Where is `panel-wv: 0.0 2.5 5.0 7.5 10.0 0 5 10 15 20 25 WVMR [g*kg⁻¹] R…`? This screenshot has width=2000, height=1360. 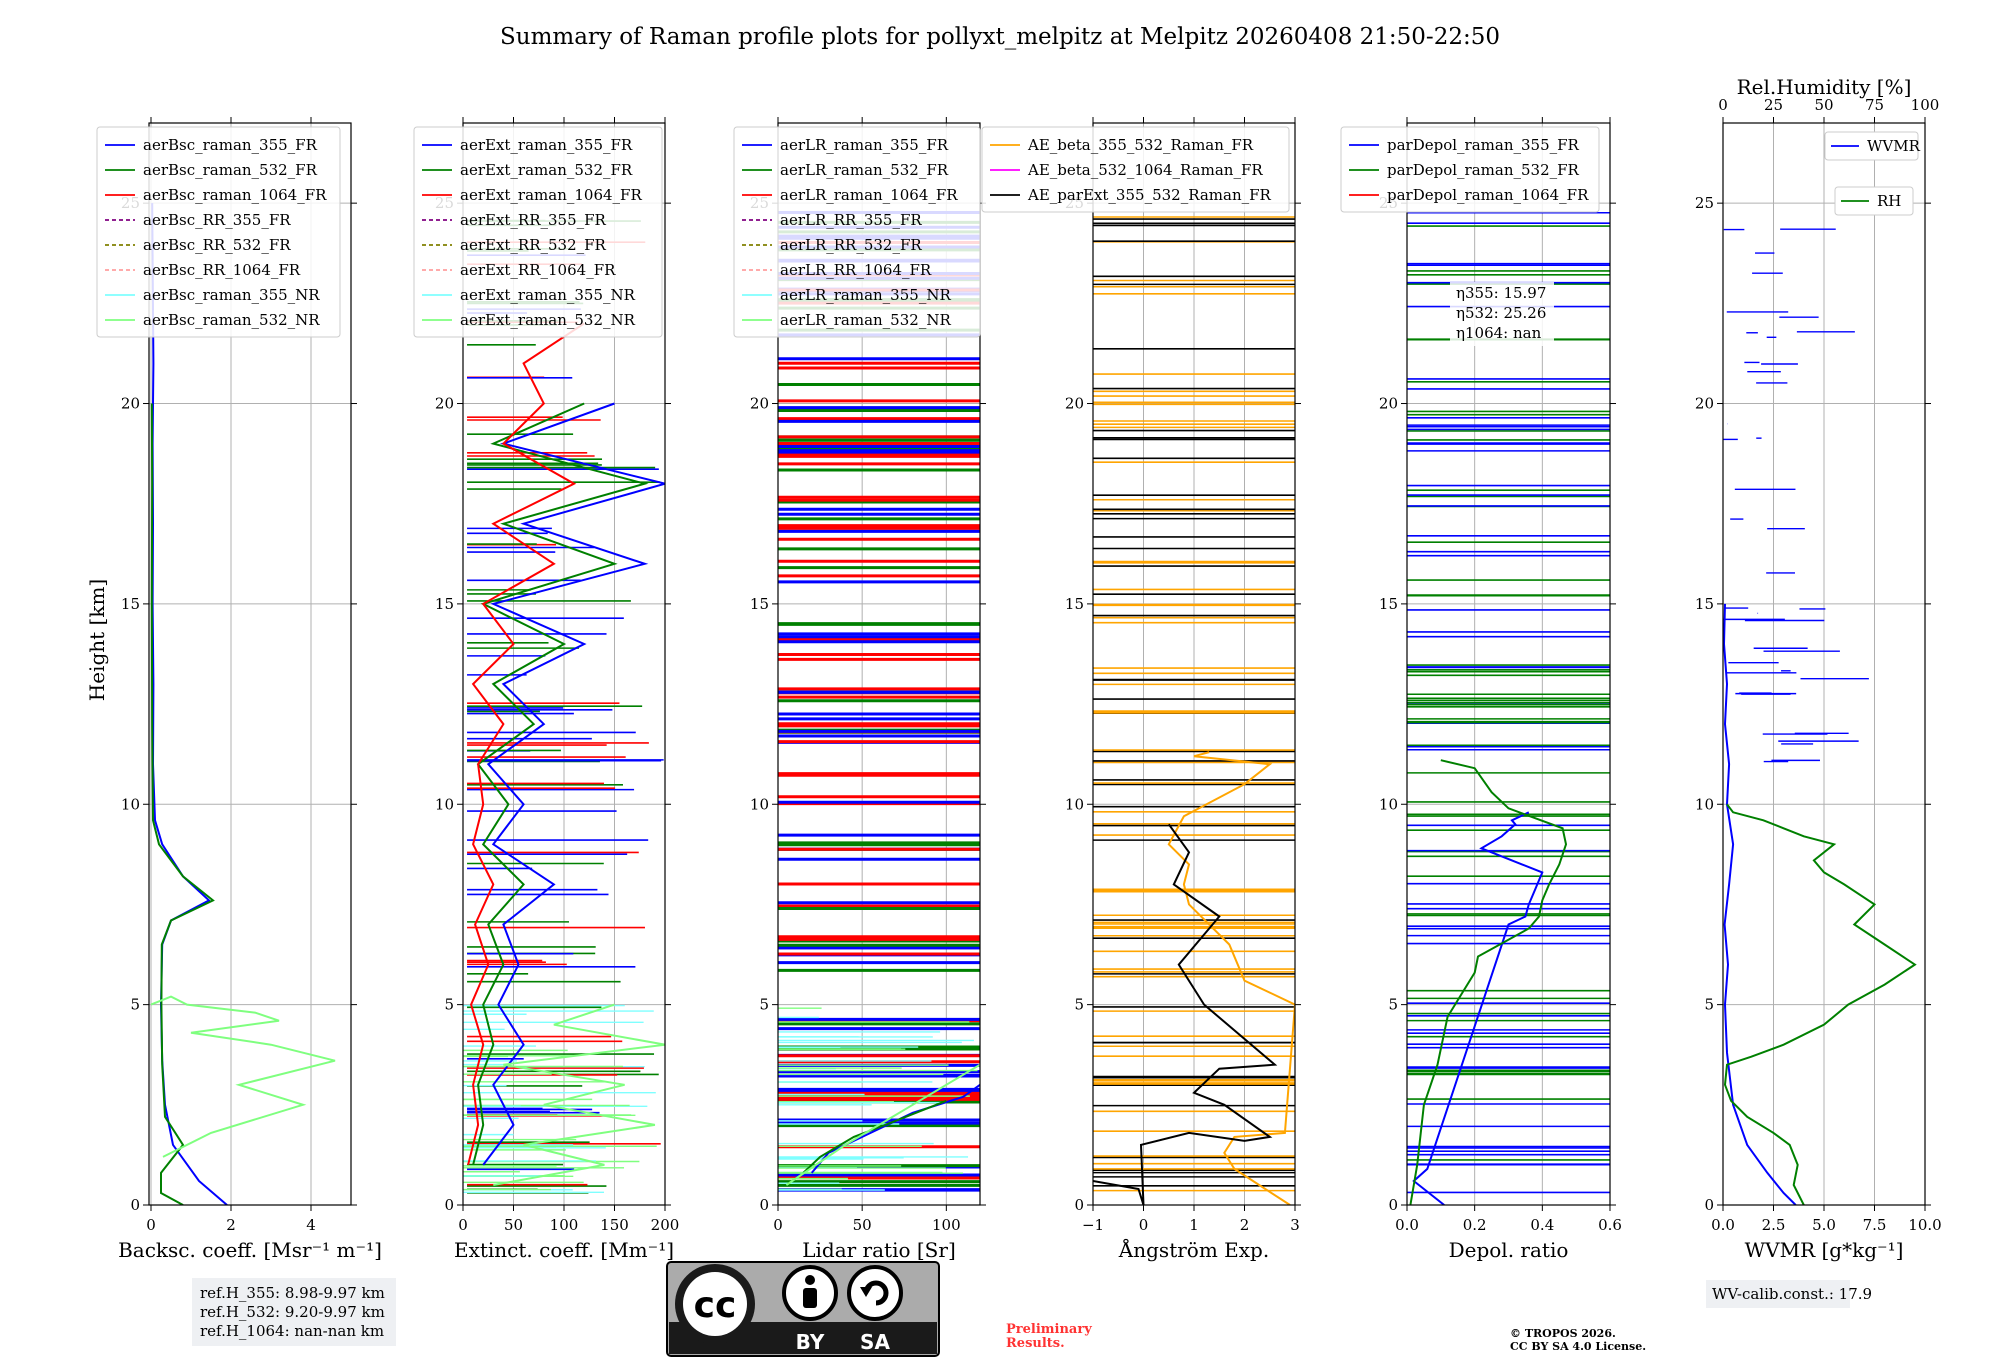 panel-wv: 0.0 2.5 5.0 7.5 10.0 0 5 10 15 20 25 WVMR [g*kg⁻¹] R… is located at coordinates (1818, 668).